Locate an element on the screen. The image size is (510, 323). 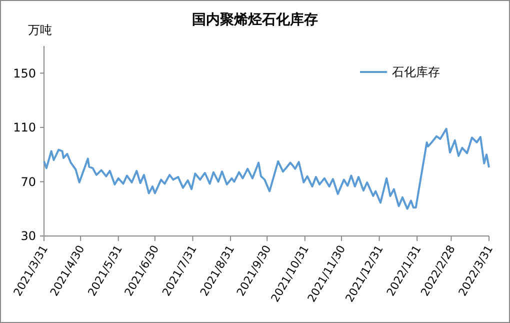
y-axis-title: 万吨 is located at coordinates (40, 30).